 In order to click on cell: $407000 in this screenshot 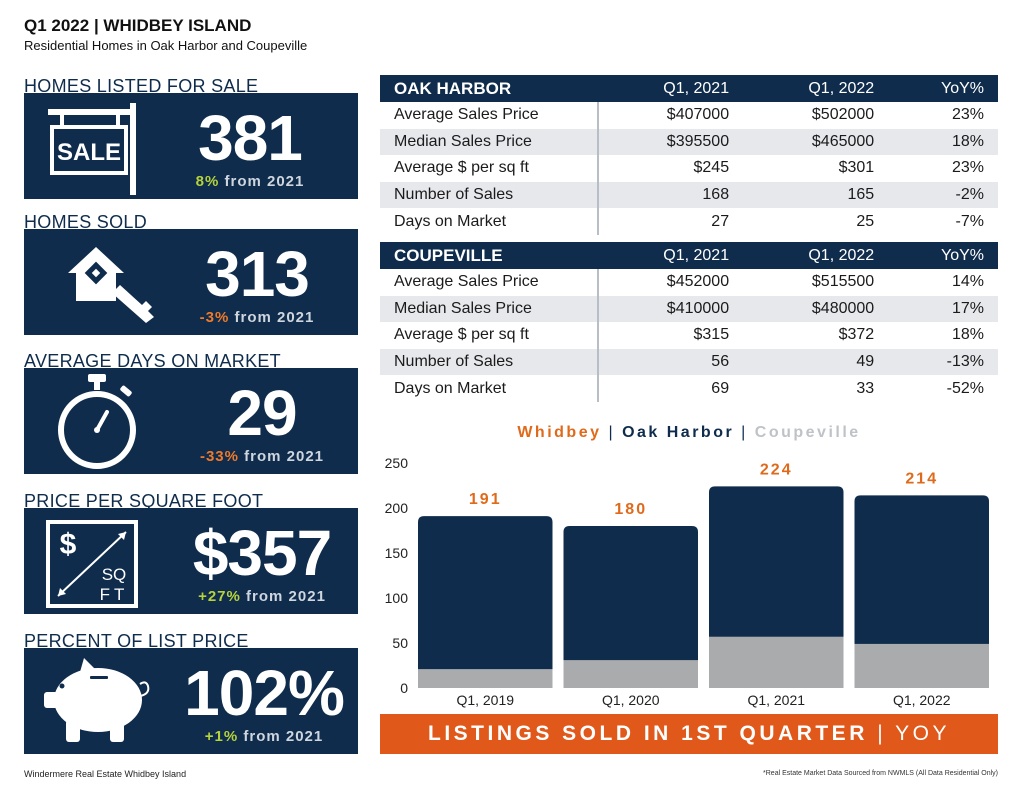, I will do `click(698, 115)`.